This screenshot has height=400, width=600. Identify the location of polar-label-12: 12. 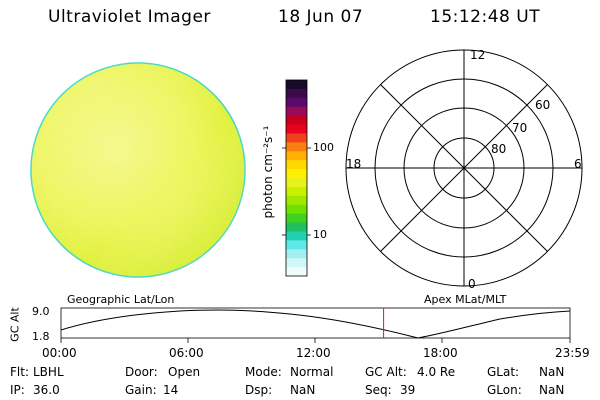
(478, 55).